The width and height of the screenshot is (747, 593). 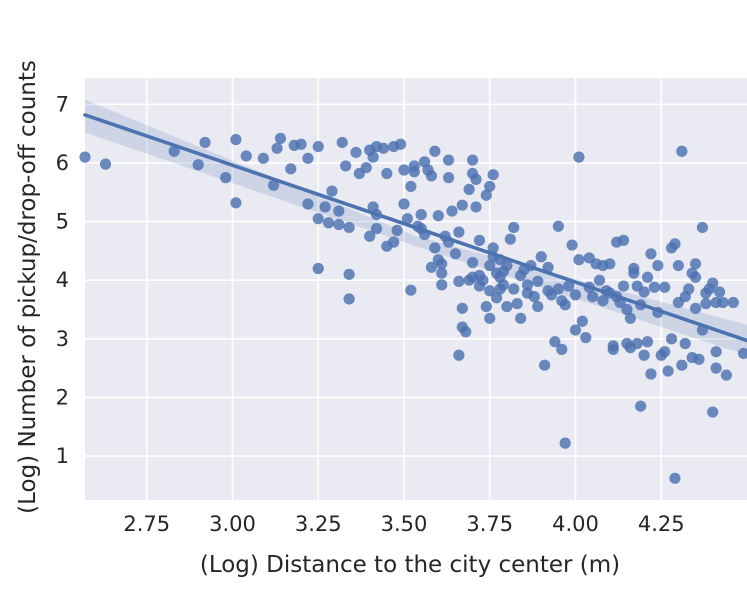 What do you see at coordinates (575, 524) in the screenshot?
I see `x-tick-label: 4.00` at bounding box center [575, 524].